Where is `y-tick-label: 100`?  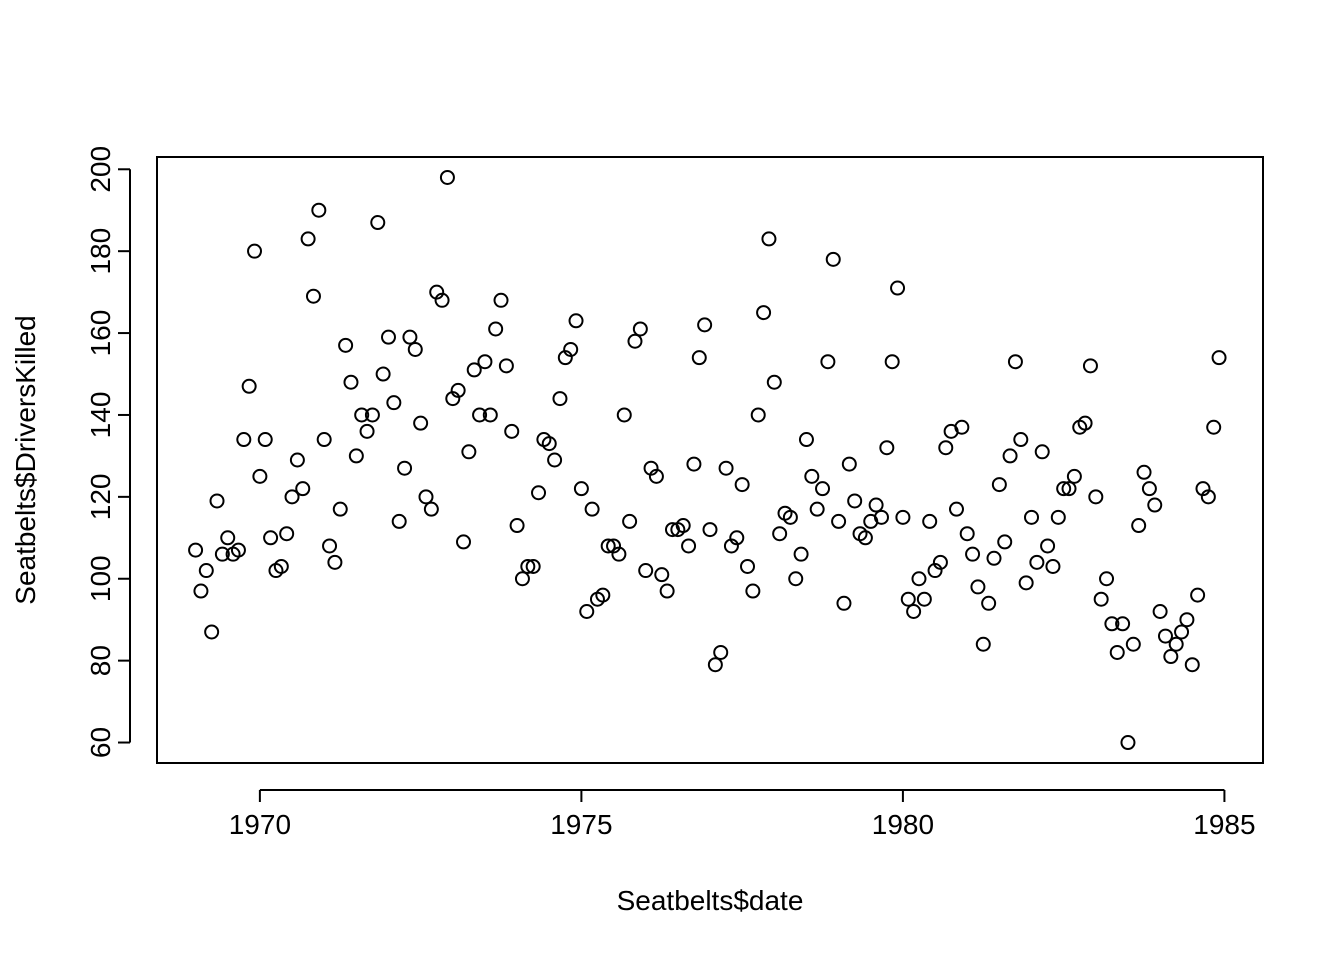
y-tick-label: 100 is located at coordinates (100, 578).